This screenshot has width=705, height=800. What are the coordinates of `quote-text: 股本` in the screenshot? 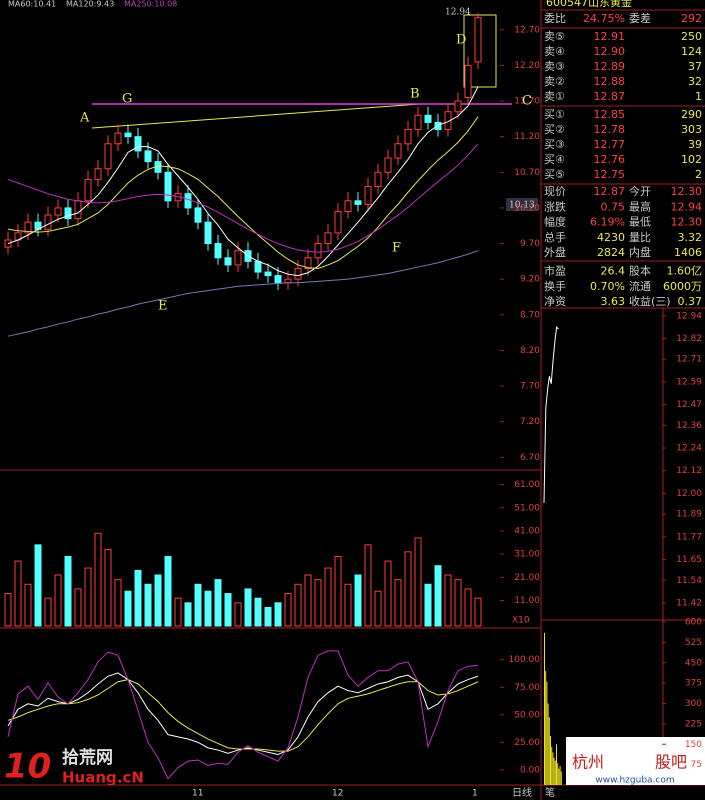 It's located at (640, 271).